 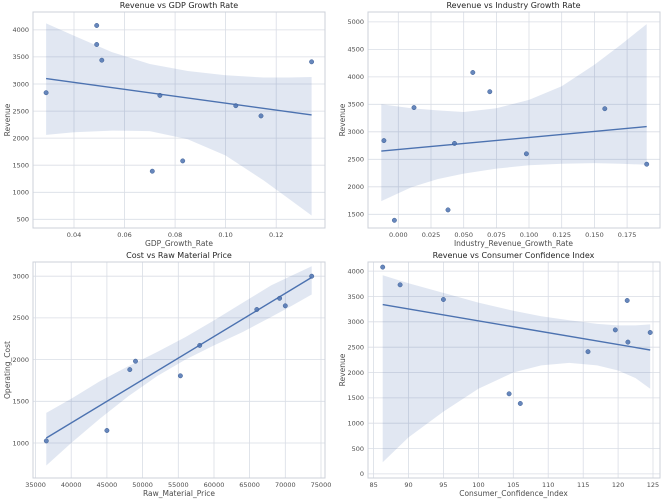 I want to click on svg-text: 0.125, so click(x=561, y=235).